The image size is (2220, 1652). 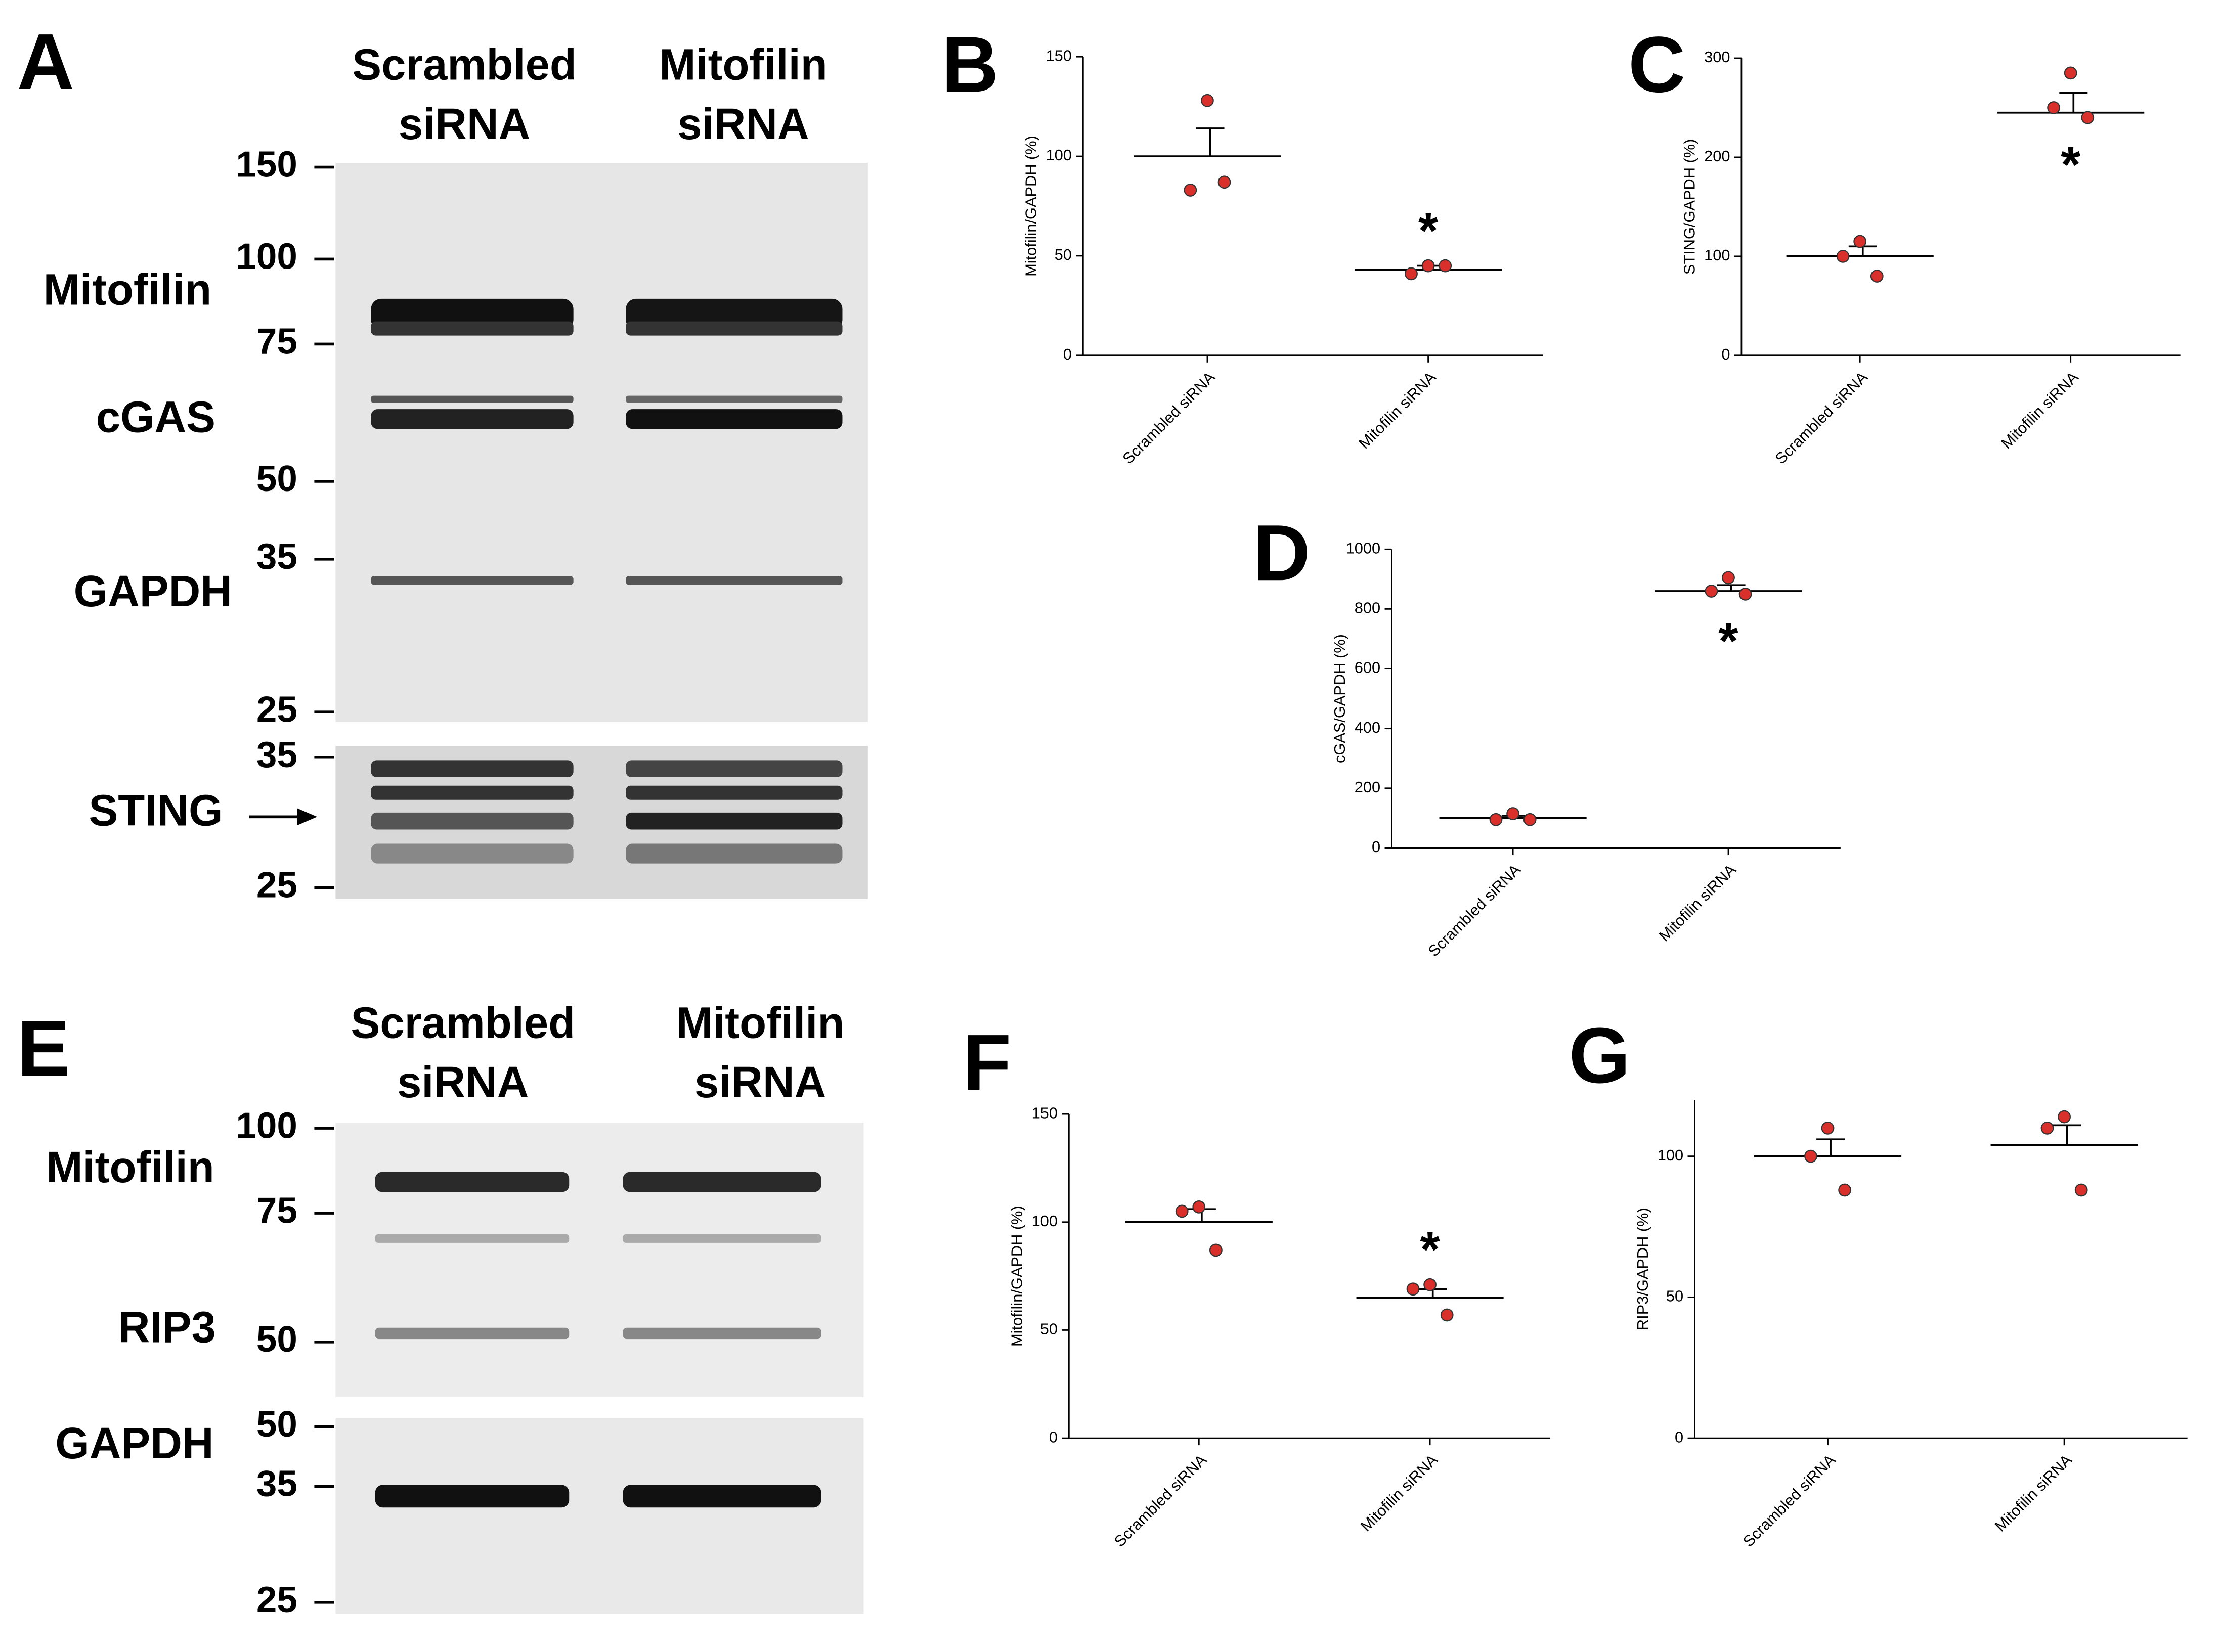 What do you see at coordinates (987, 1062) in the screenshot?
I see `panel-letter: F` at bounding box center [987, 1062].